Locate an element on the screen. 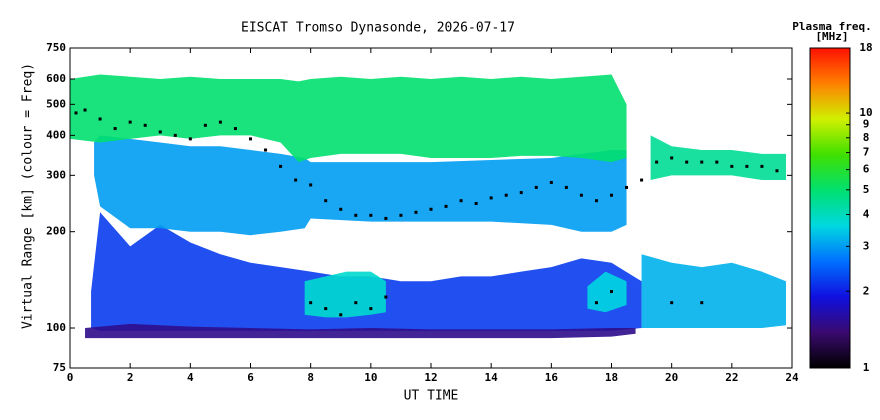 The image size is (880, 420). colorbar-tick-label: 18 is located at coordinates (865, 47).